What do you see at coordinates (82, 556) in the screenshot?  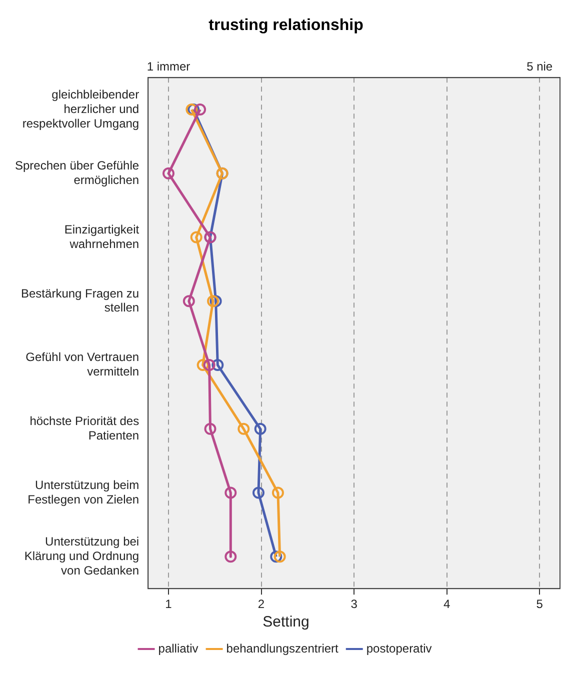 I see `y-tick-label: Unterstützung bei Klärung und Ordnung von Gedanken` at bounding box center [82, 556].